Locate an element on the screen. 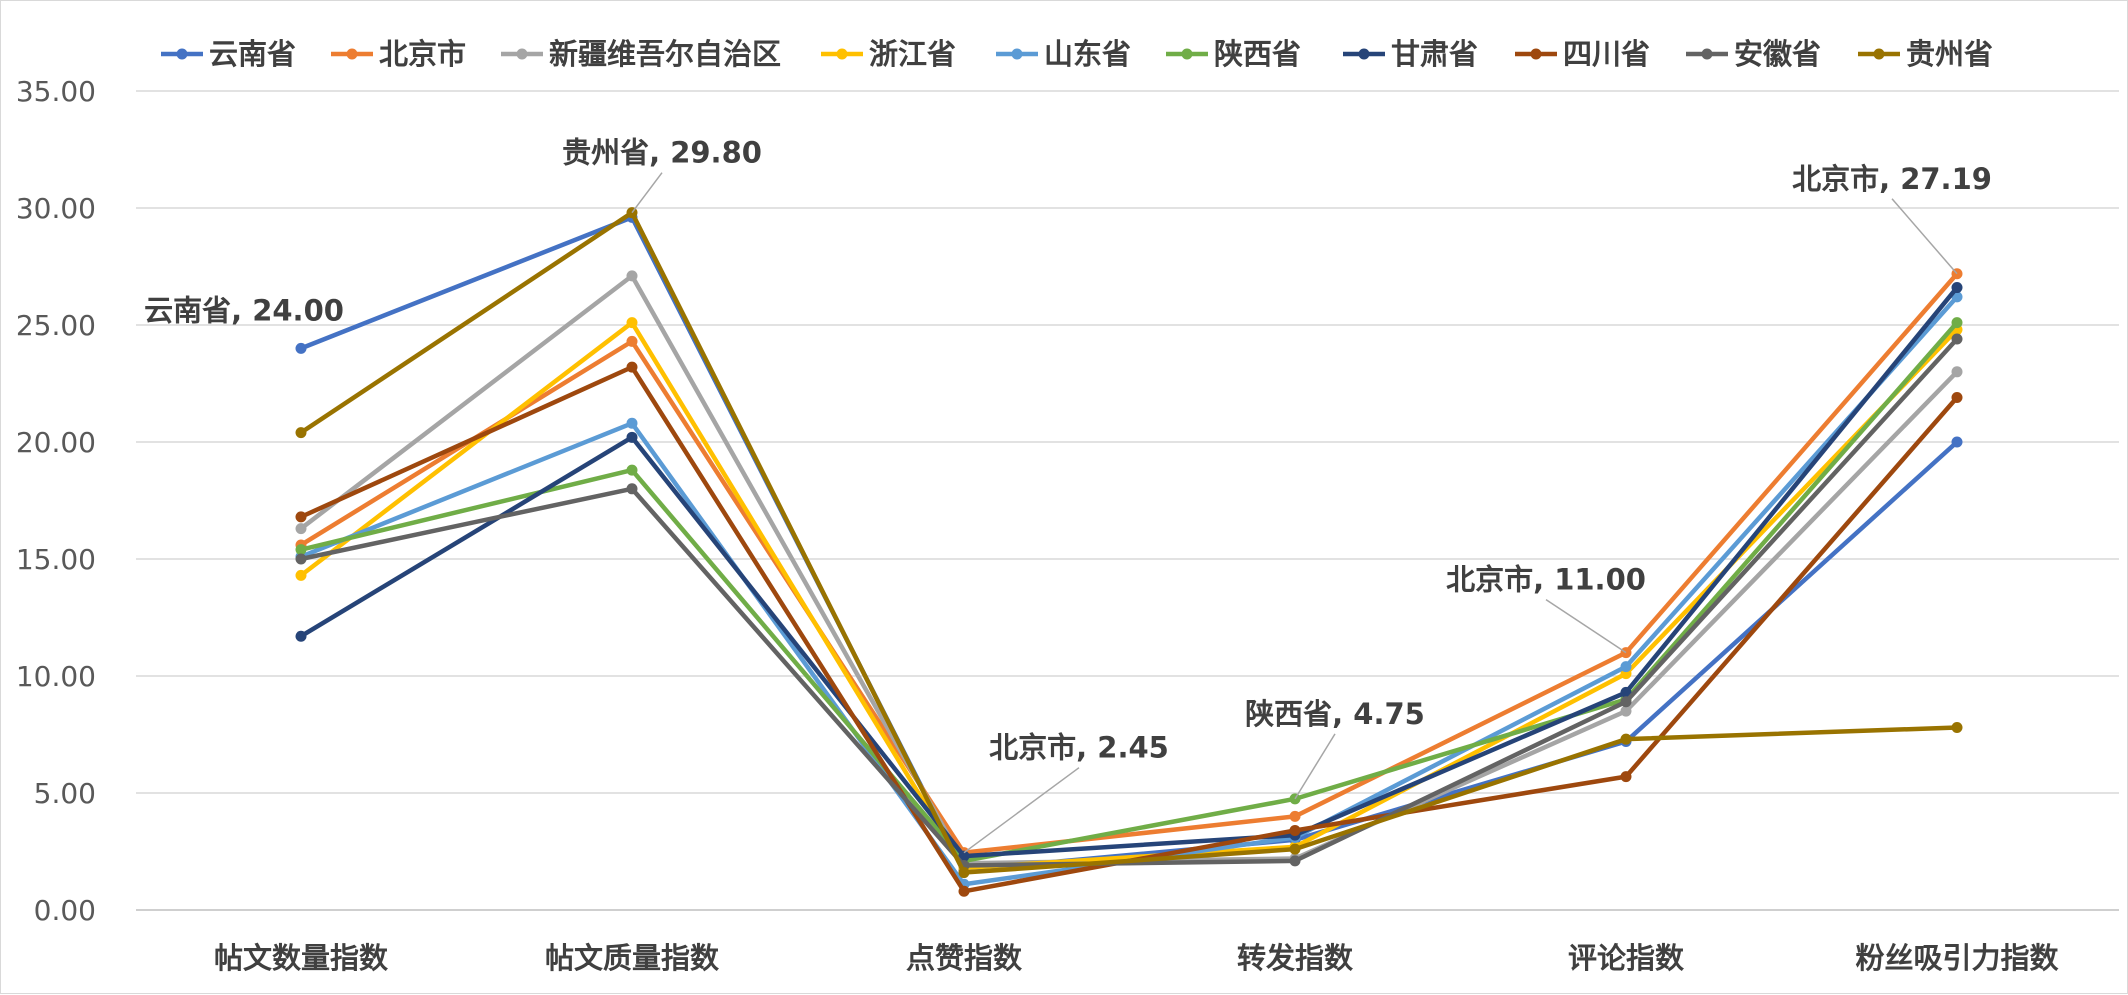  legend-item: 安徽省 is located at coordinates (1753, 54).